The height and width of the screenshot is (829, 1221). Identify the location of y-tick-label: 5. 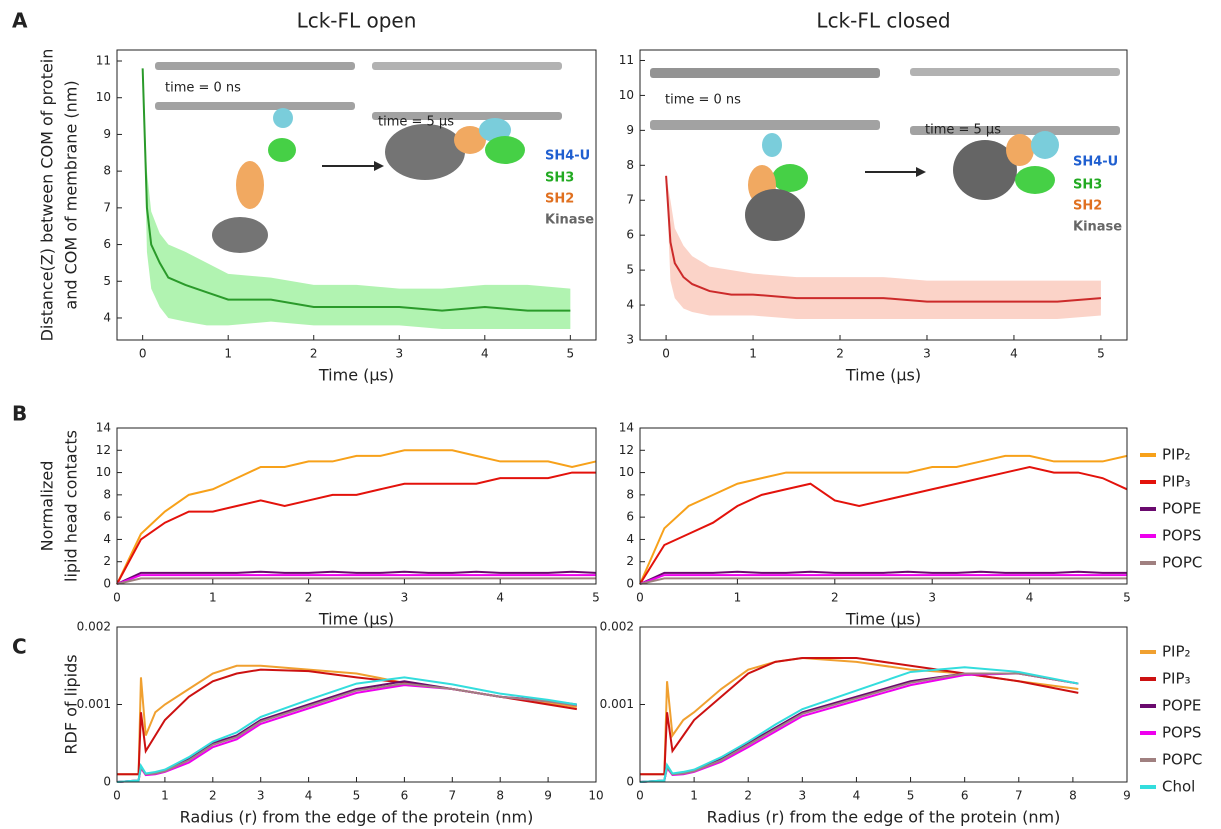
(107, 281).